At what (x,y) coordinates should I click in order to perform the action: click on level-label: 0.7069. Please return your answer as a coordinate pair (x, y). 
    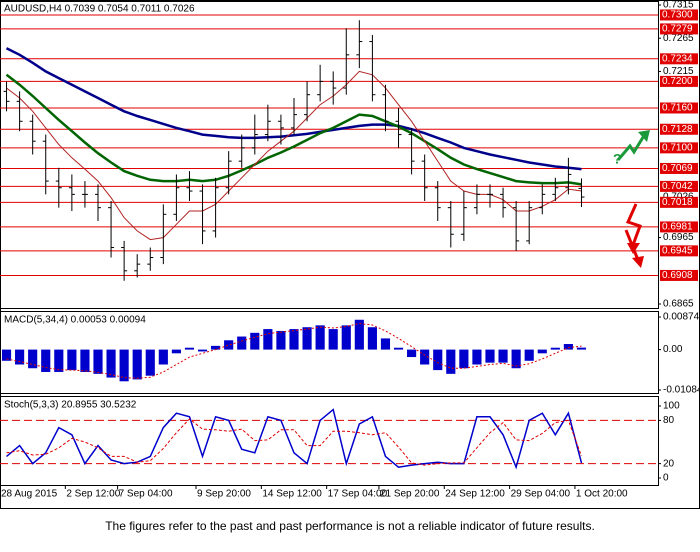
    Looking at the image, I should click on (677, 168).